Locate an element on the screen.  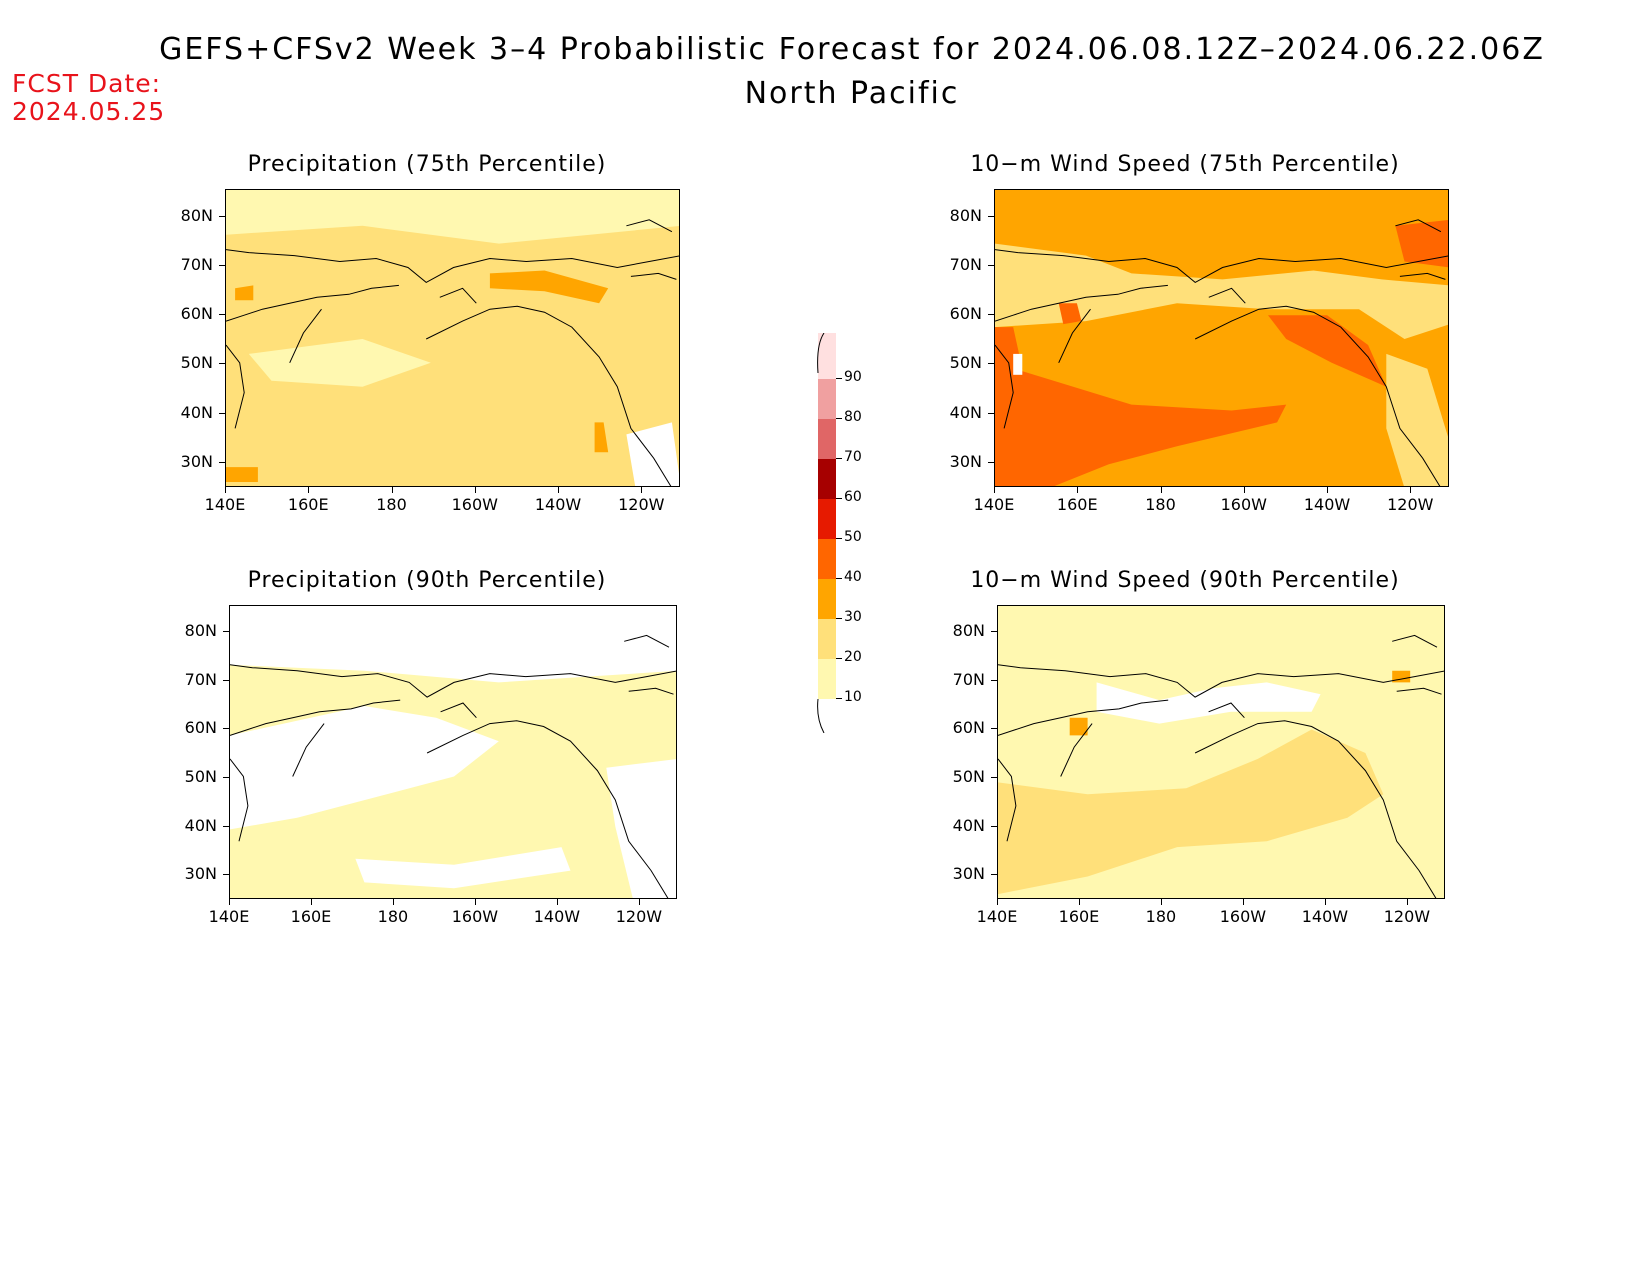
panel-title-wind75: 10−m Wind Speed (75th Percentile) is located at coordinates (1185, 164).